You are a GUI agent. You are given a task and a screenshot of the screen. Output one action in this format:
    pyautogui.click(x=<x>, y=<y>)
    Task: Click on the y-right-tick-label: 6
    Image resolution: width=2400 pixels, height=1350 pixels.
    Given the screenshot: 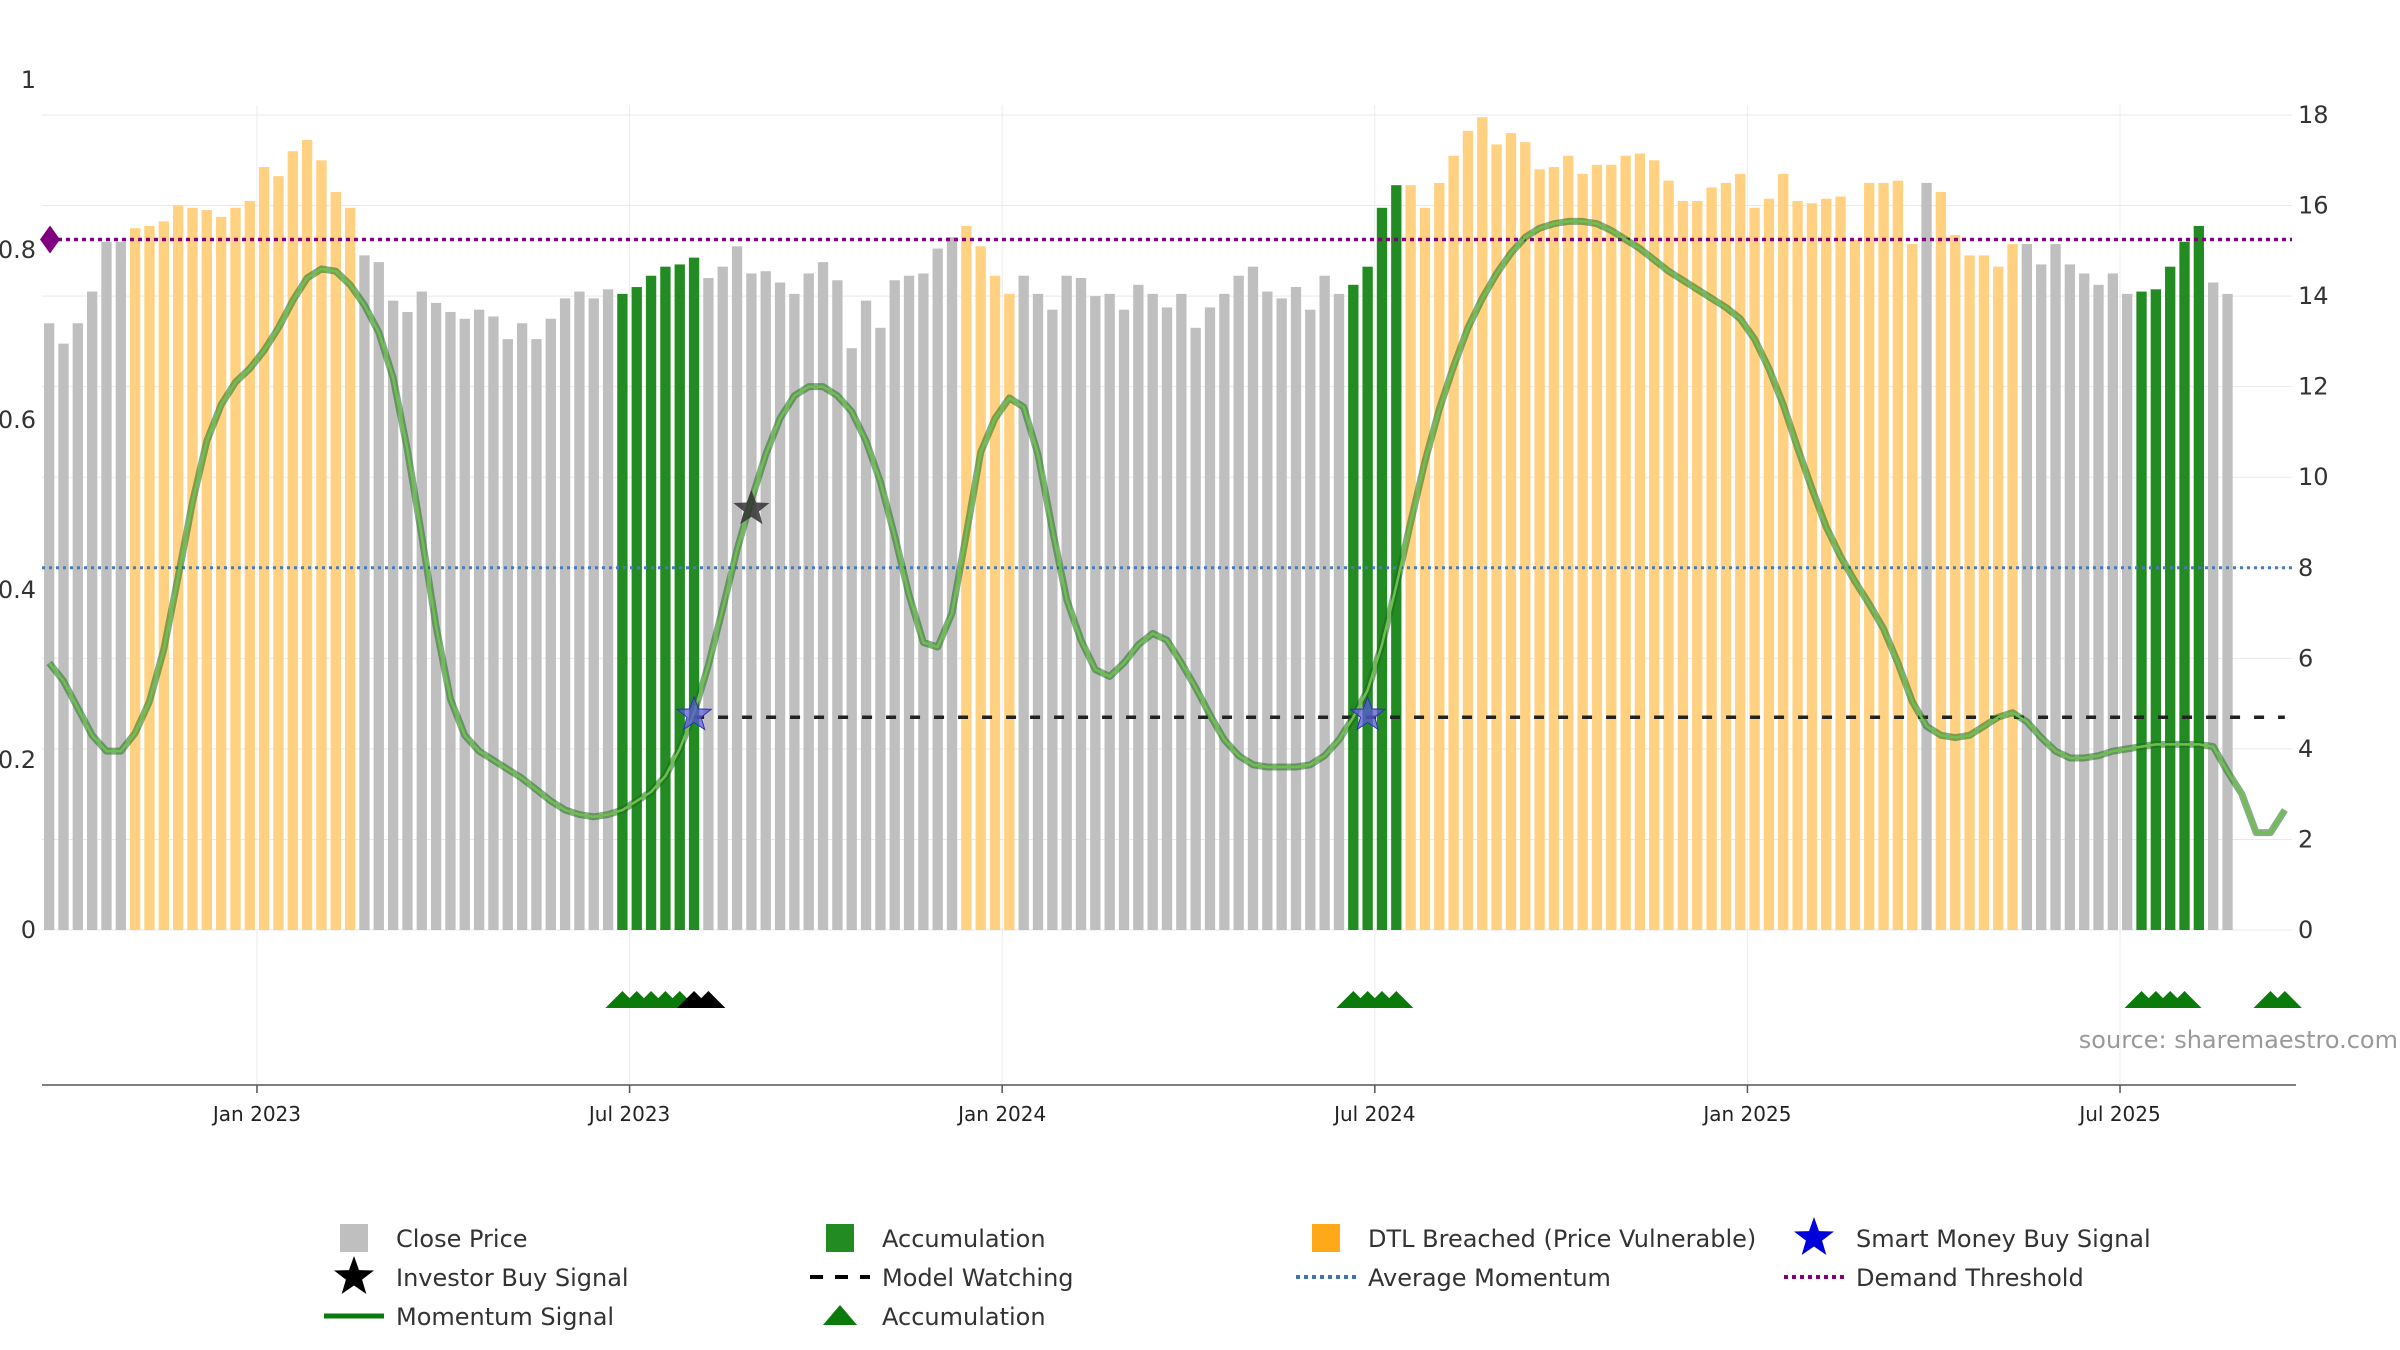 What is the action you would take?
    pyautogui.click(x=2305, y=658)
    